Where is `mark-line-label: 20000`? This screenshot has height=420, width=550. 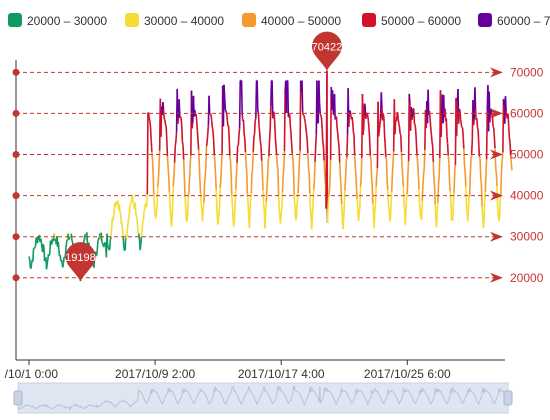
mark-line-label: 20000 is located at coordinates (527, 278).